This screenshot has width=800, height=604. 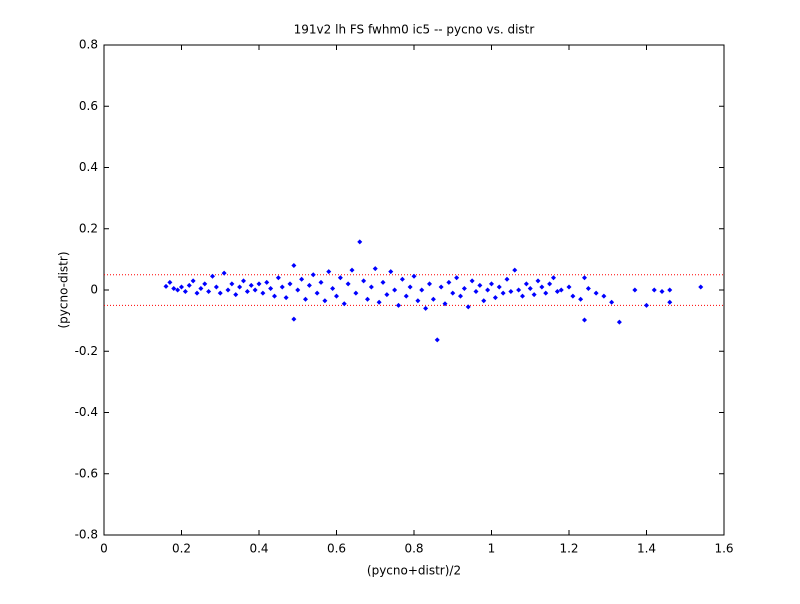 I want to click on y-tick-label: -0.6, so click(x=86, y=473).